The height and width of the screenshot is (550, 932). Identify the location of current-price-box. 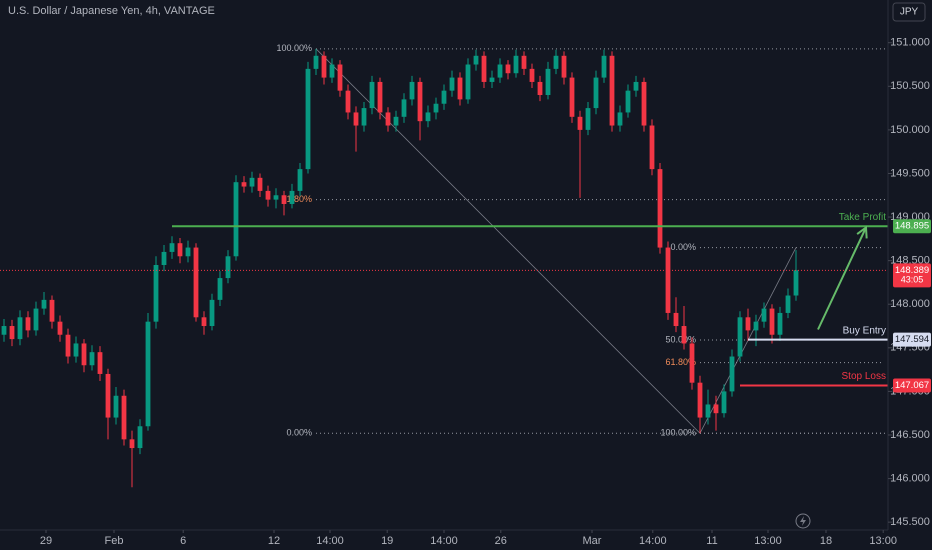
(912, 275).